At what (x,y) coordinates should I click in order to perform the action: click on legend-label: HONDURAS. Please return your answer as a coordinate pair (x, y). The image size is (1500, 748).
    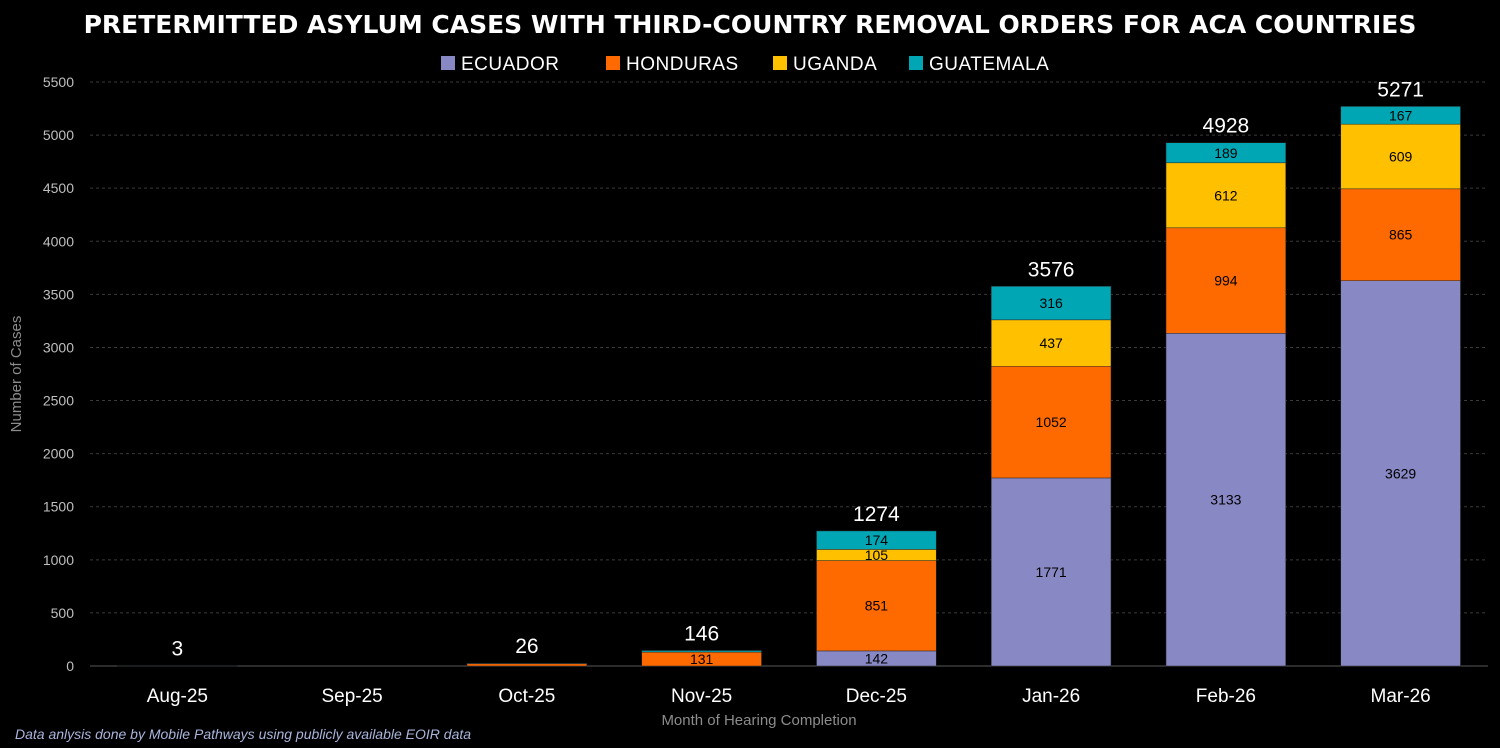
    Looking at the image, I should click on (682, 64).